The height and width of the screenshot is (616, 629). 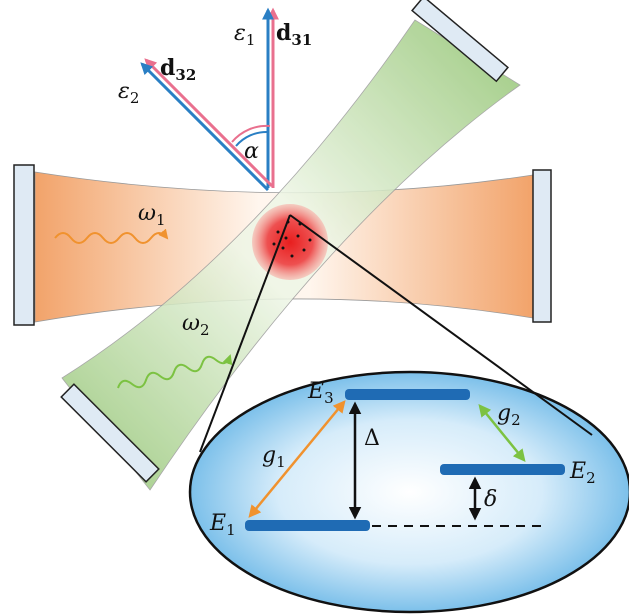 I want to click on label: E2, so click(x=582, y=473).